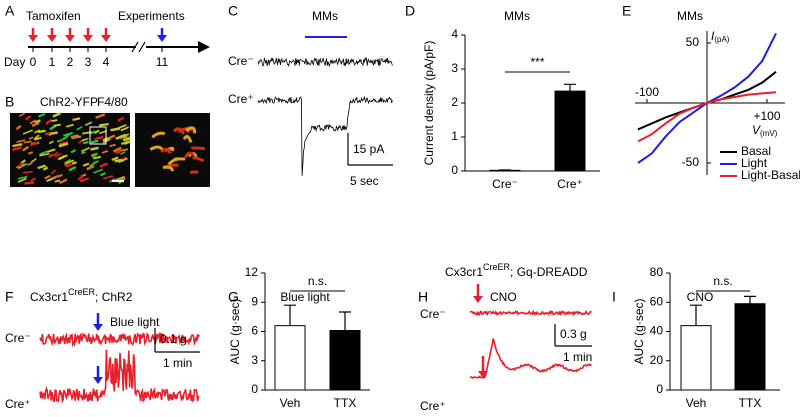 The image size is (800, 417). I want to click on panel-label: C, so click(233, 11).